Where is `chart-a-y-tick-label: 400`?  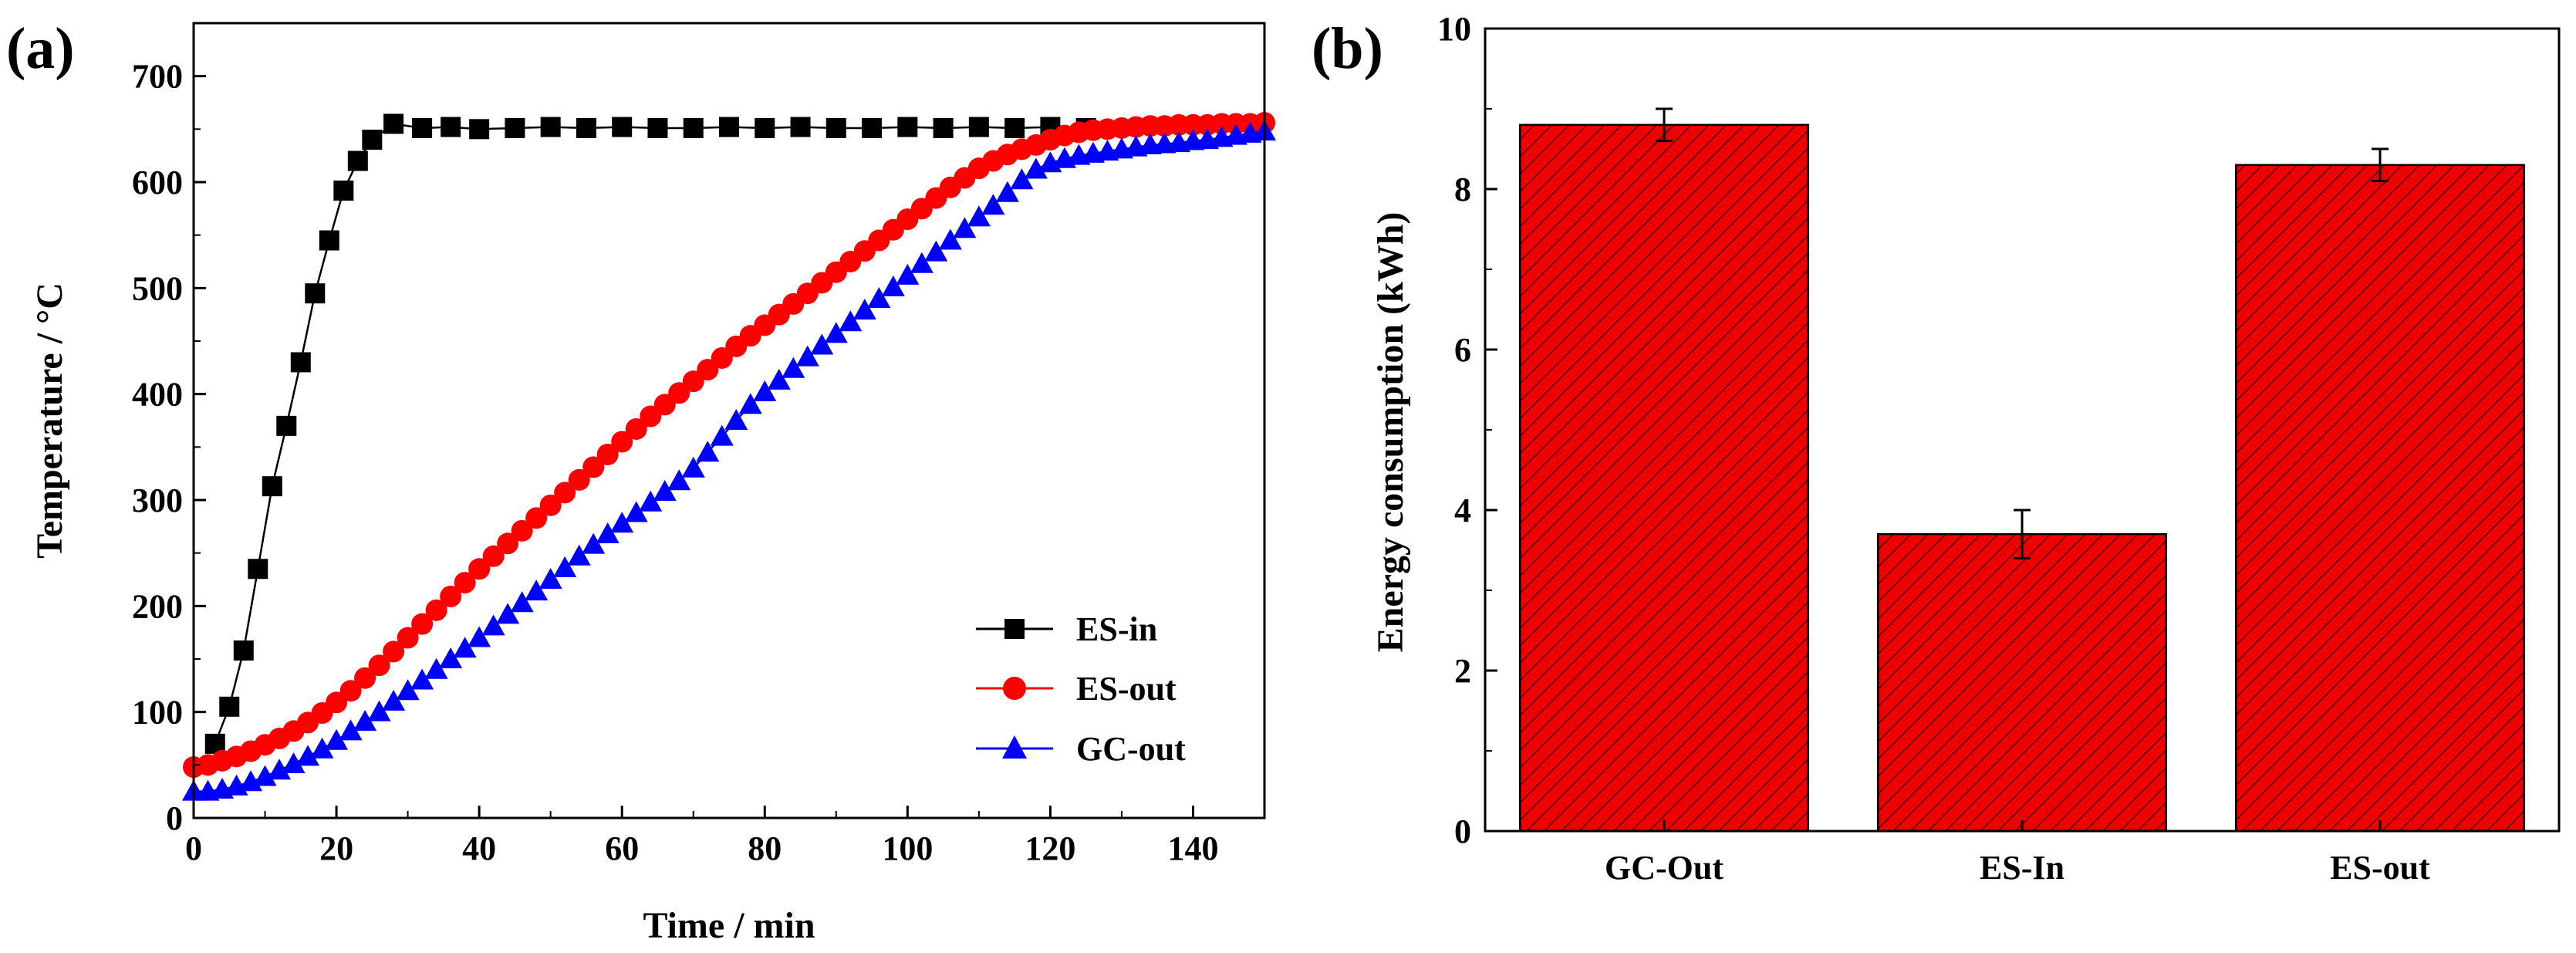
chart-a-y-tick-label: 400 is located at coordinates (157, 395).